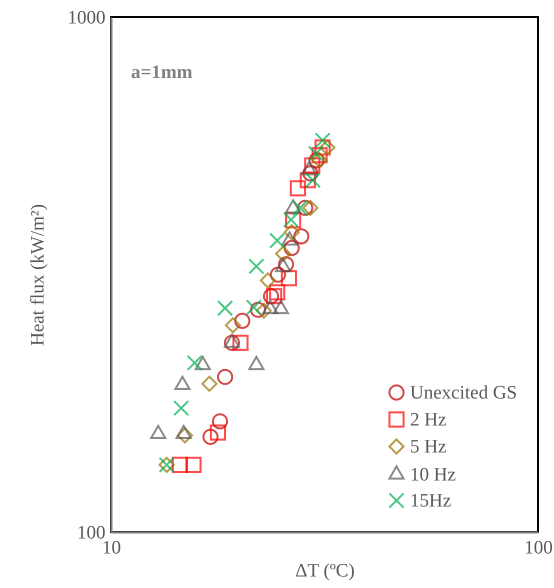  What do you see at coordinates (38, 275) in the screenshot?
I see `y-axis-title: Heat flux (kW/m²)` at bounding box center [38, 275].